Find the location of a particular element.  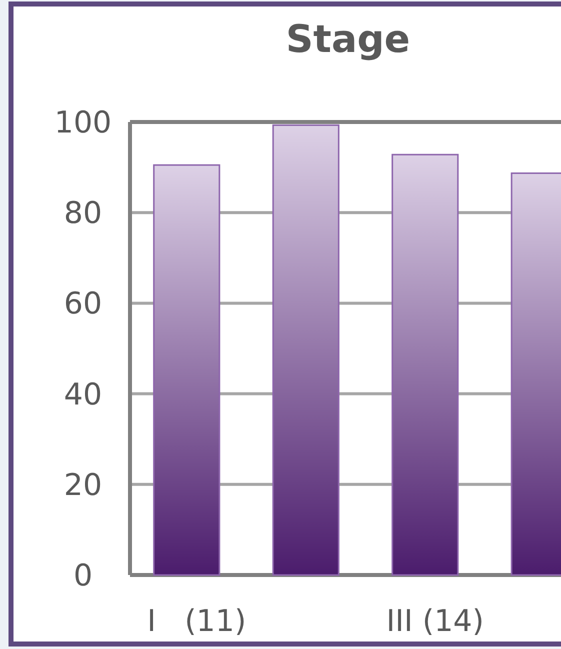

x-tick-label: III (14) is located at coordinates (435, 621).